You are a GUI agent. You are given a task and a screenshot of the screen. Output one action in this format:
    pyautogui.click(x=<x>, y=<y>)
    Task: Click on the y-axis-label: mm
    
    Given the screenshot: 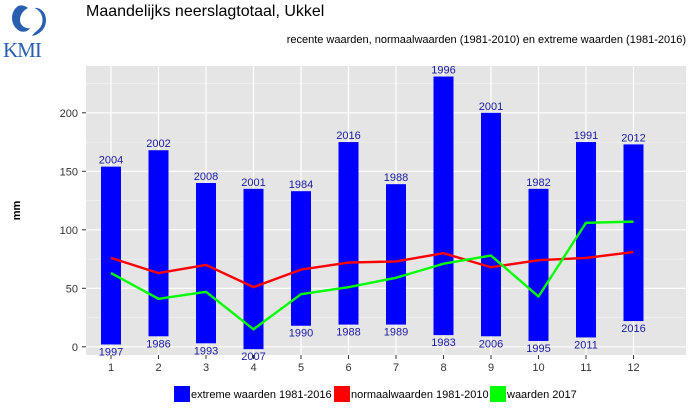 What is the action you would take?
    pyautogui.click(x=17, y=211)
    